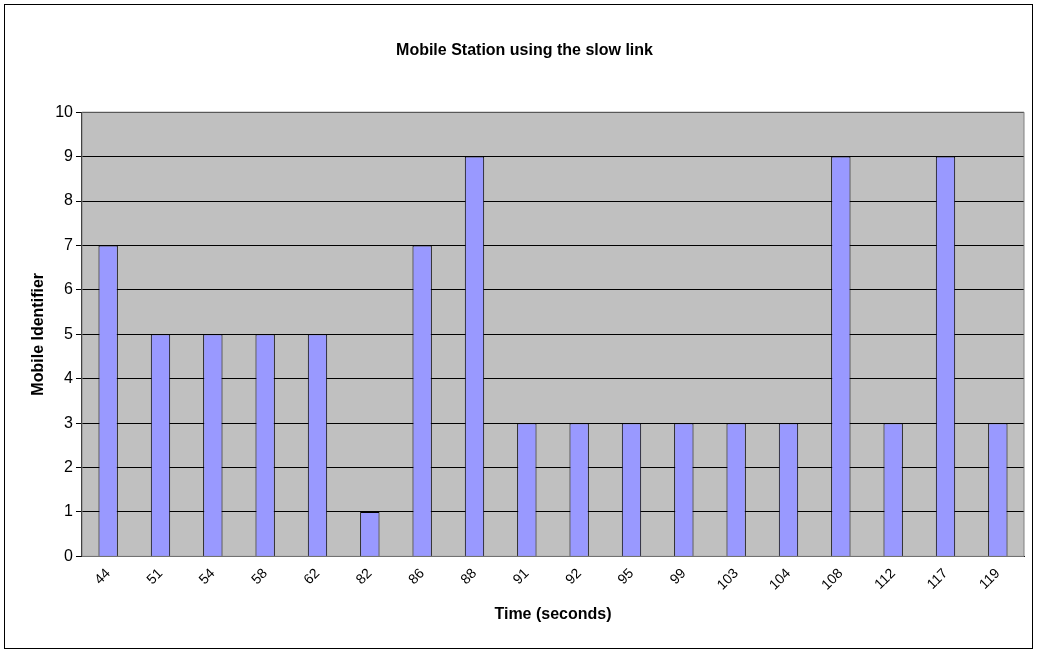  I want to click on x-tick-label: 103, so click(727, 578).